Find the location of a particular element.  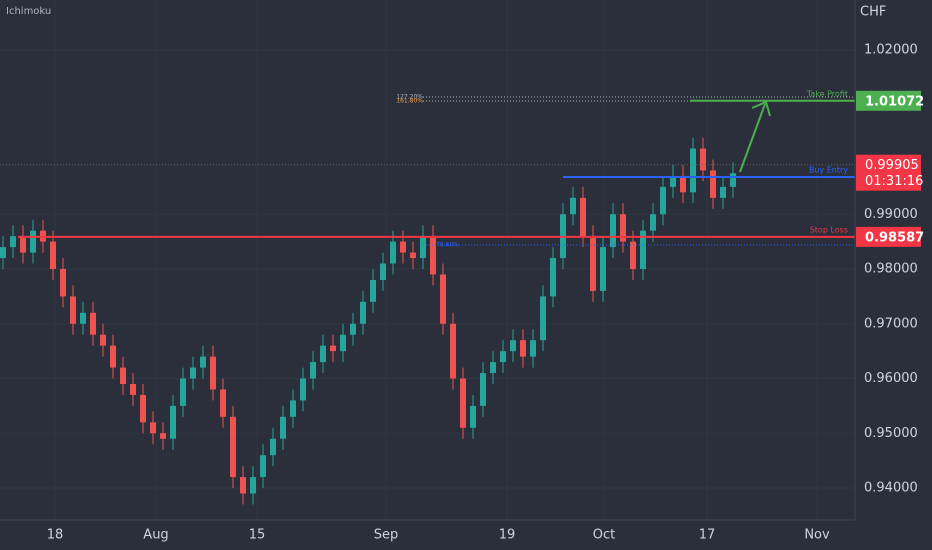

level-label: Stop Loss is located at coordinates (829, 229).